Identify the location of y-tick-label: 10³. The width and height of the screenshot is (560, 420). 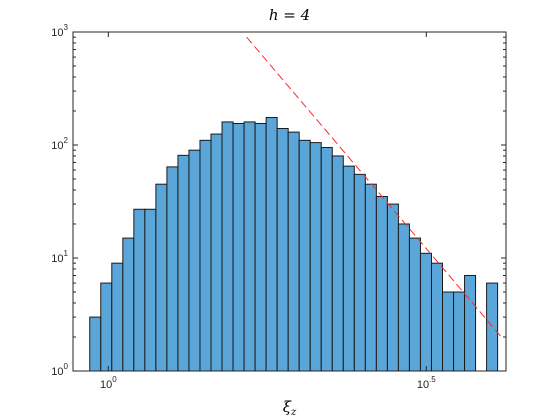
(59, 31).